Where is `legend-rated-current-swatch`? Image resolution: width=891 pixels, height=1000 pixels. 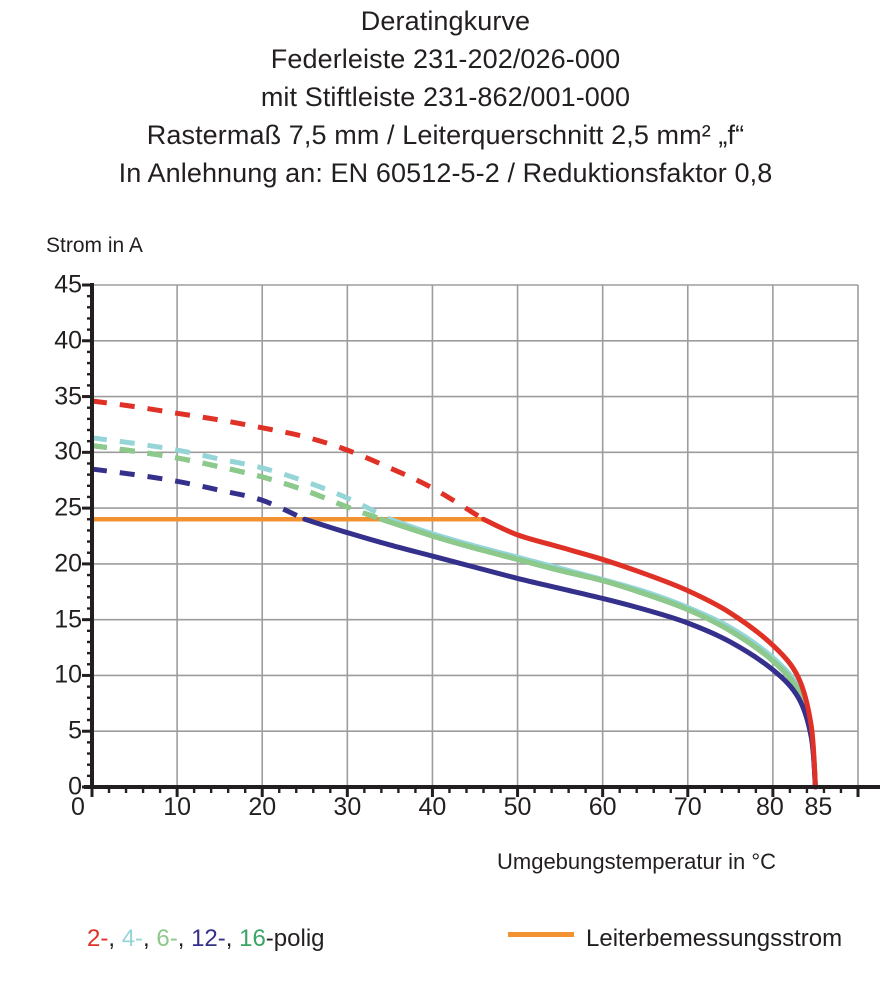 legend-rated-current-swatch is located at coordinates (541, 934).